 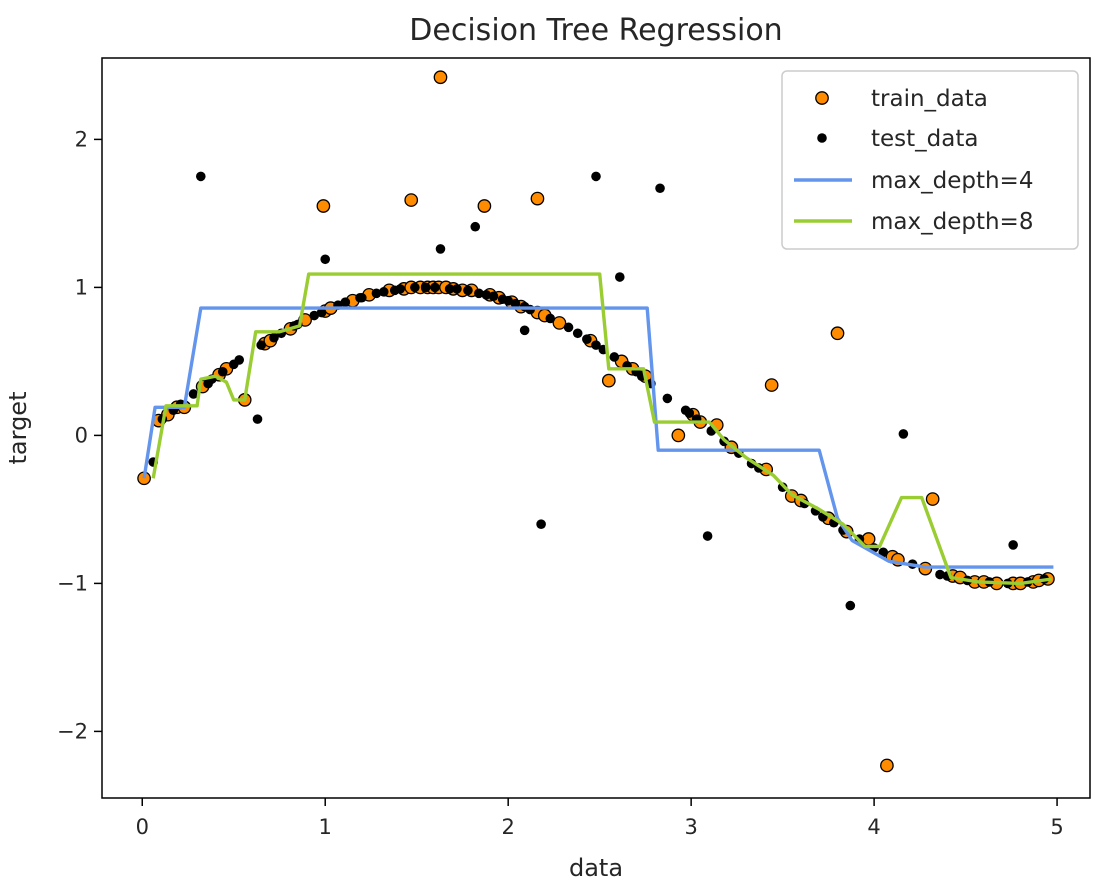 What do you see at coordinates (325, 827) in the screenshot?
I see `x-tick-label: 1` at bounding box center [325, 827].